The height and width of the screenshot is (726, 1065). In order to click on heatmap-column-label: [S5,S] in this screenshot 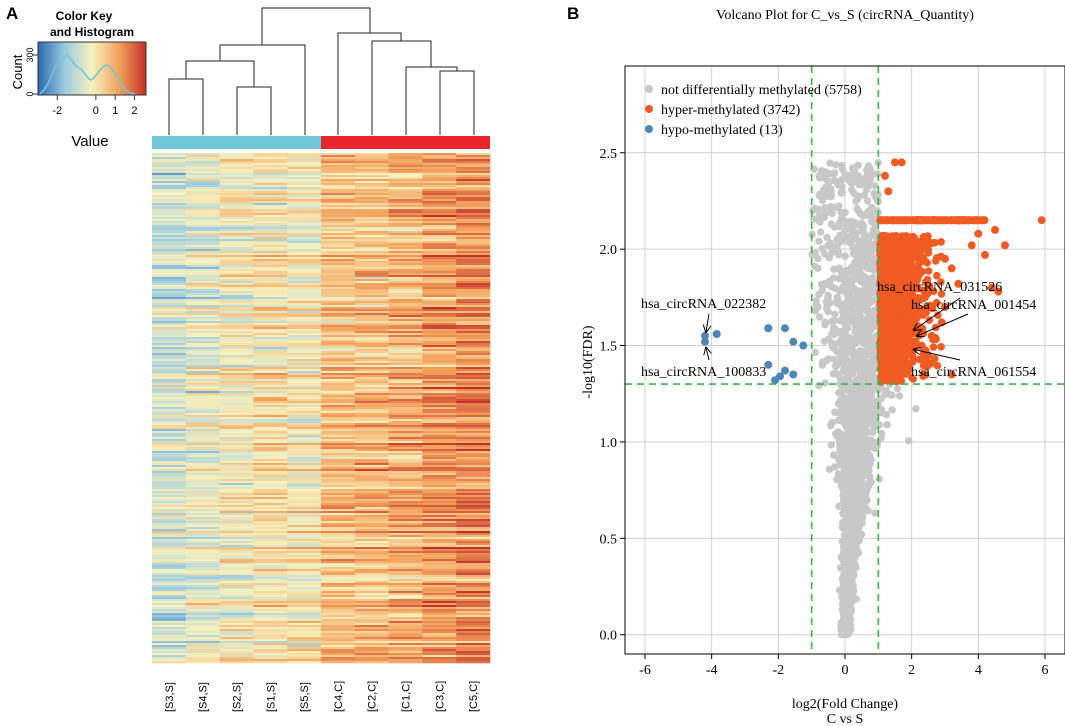, I will do `click(305, 697)`.